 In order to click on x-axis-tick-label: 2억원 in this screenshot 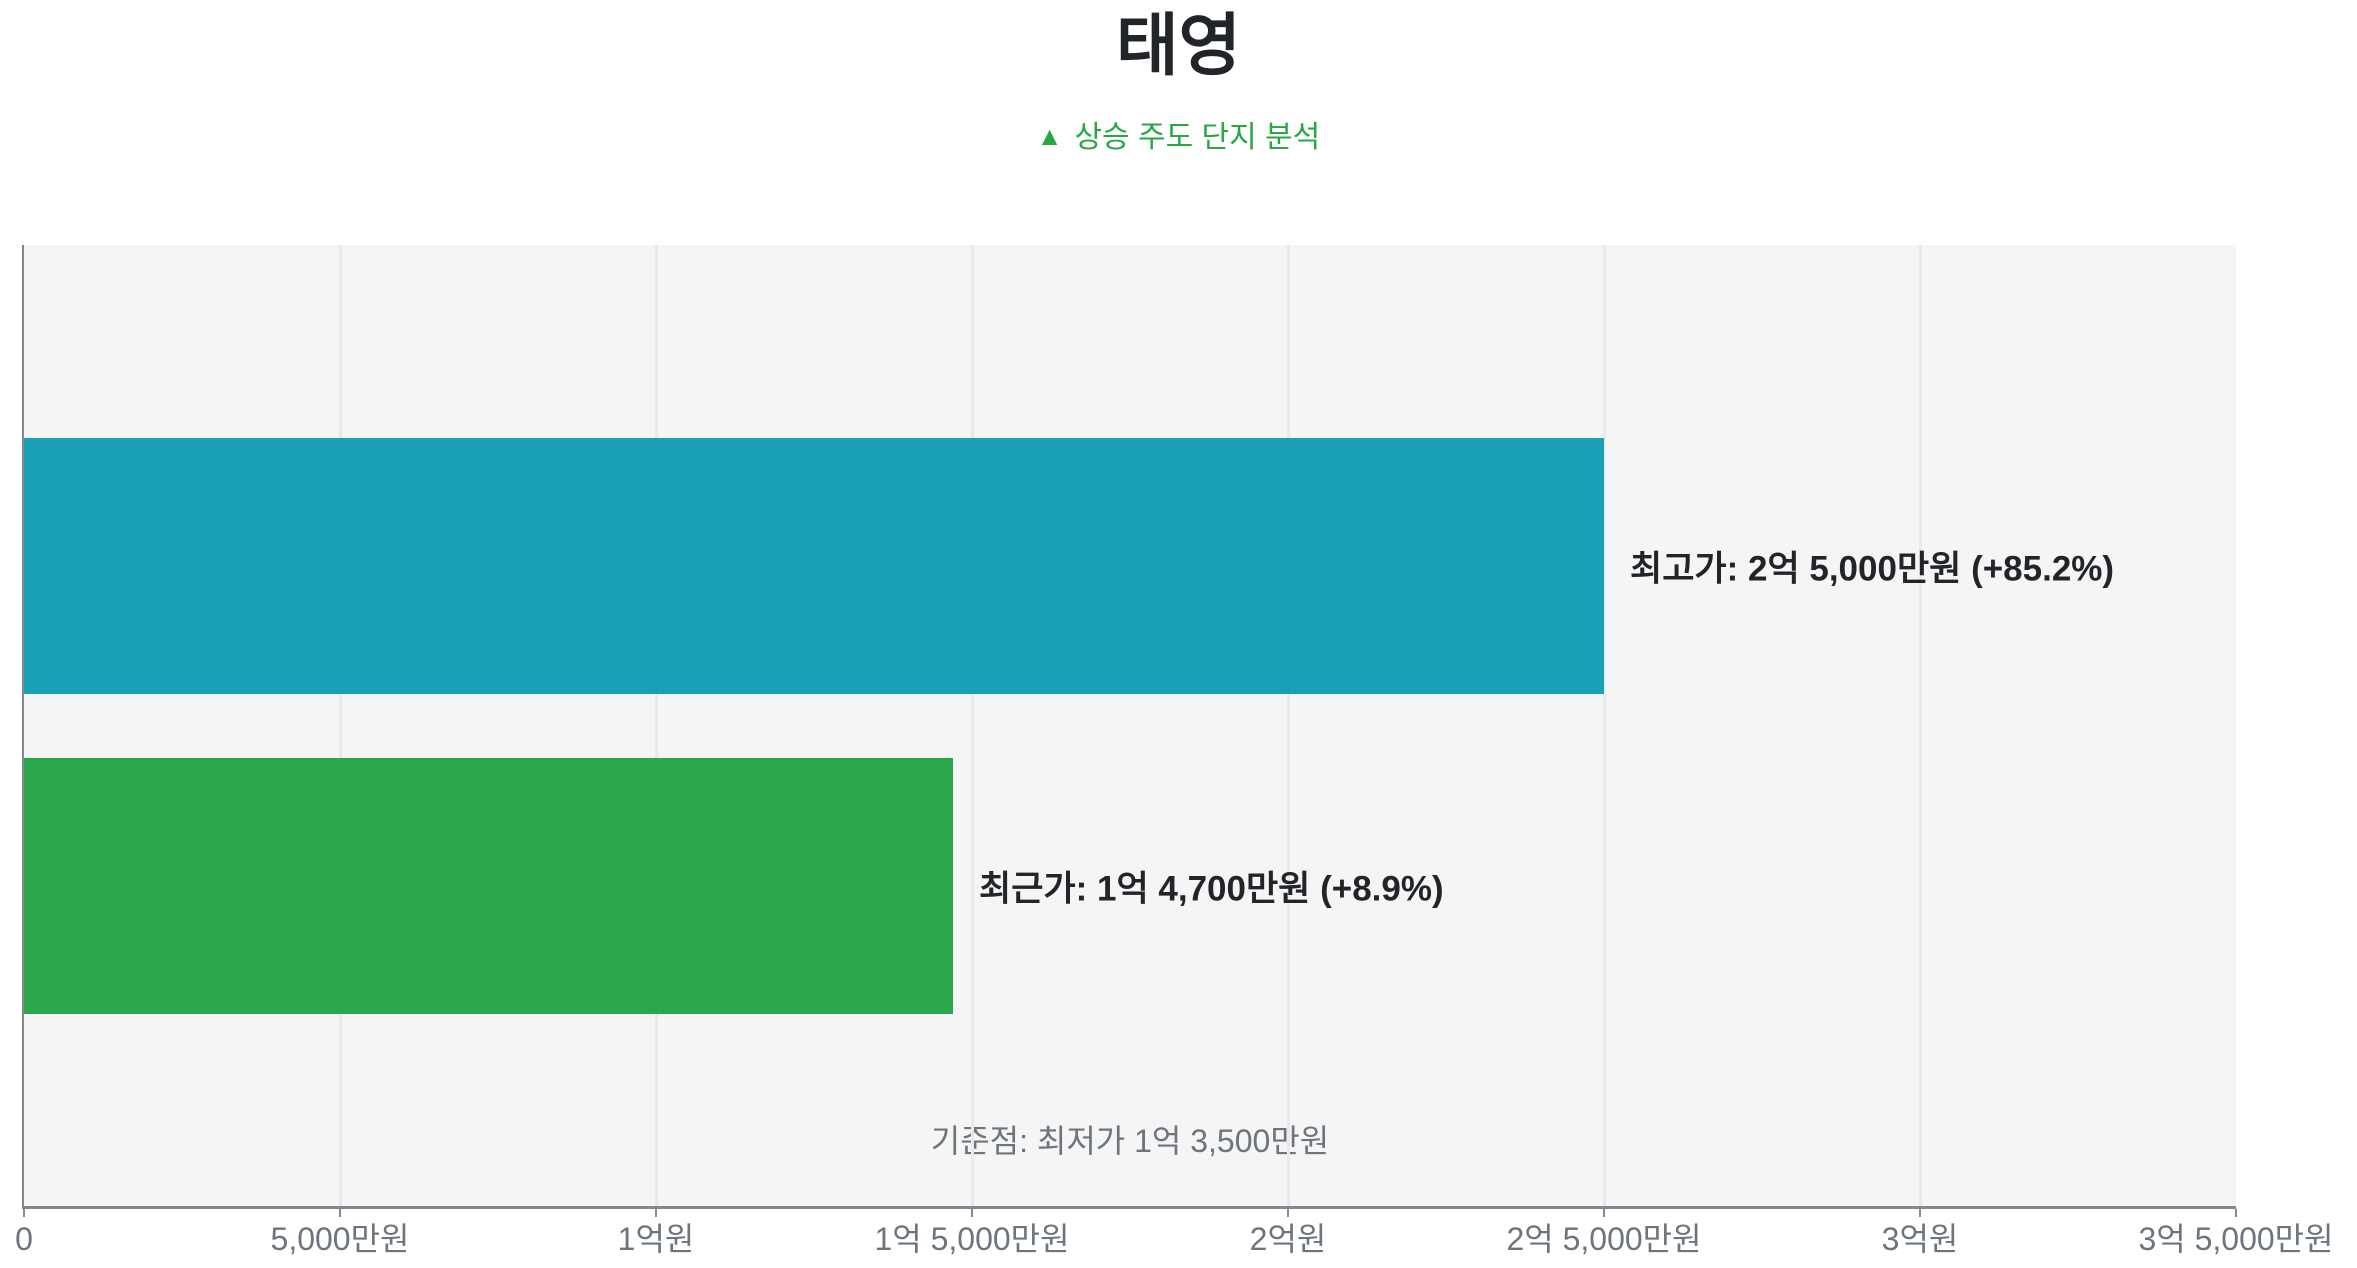, I will do `click(1288, 1239)`.